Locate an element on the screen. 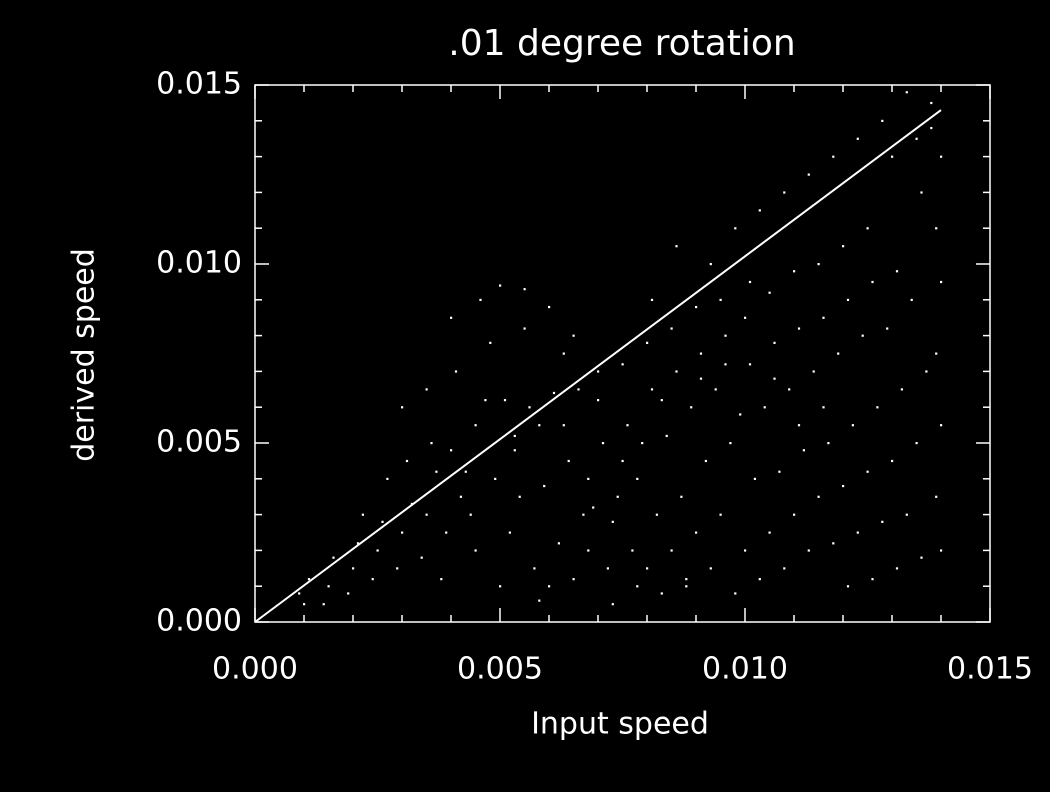 The width and height of the screenshot is (1050, 792). y-tick-label: 0.010 is located at coordinates (199, 263).